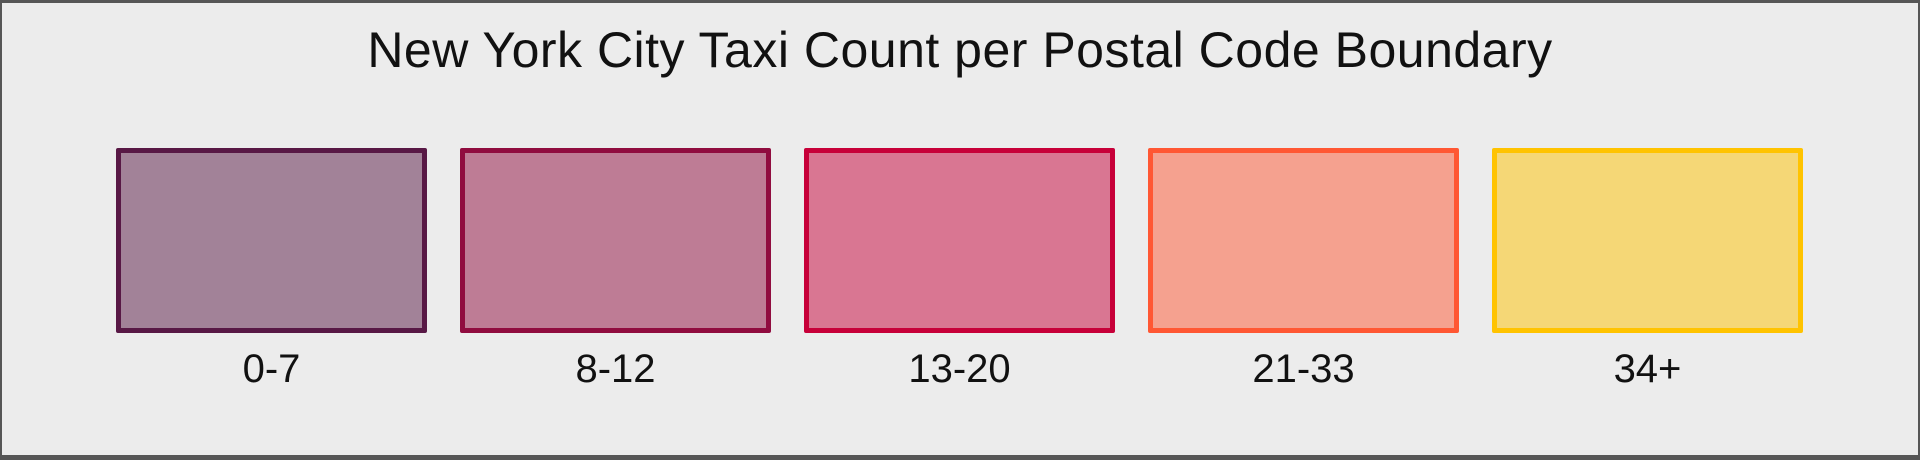 The image size is (1920, 460). Describe the element at coordinates (615, 369) in the screenshot. I see `legend-item-label: 8-12` at that location.